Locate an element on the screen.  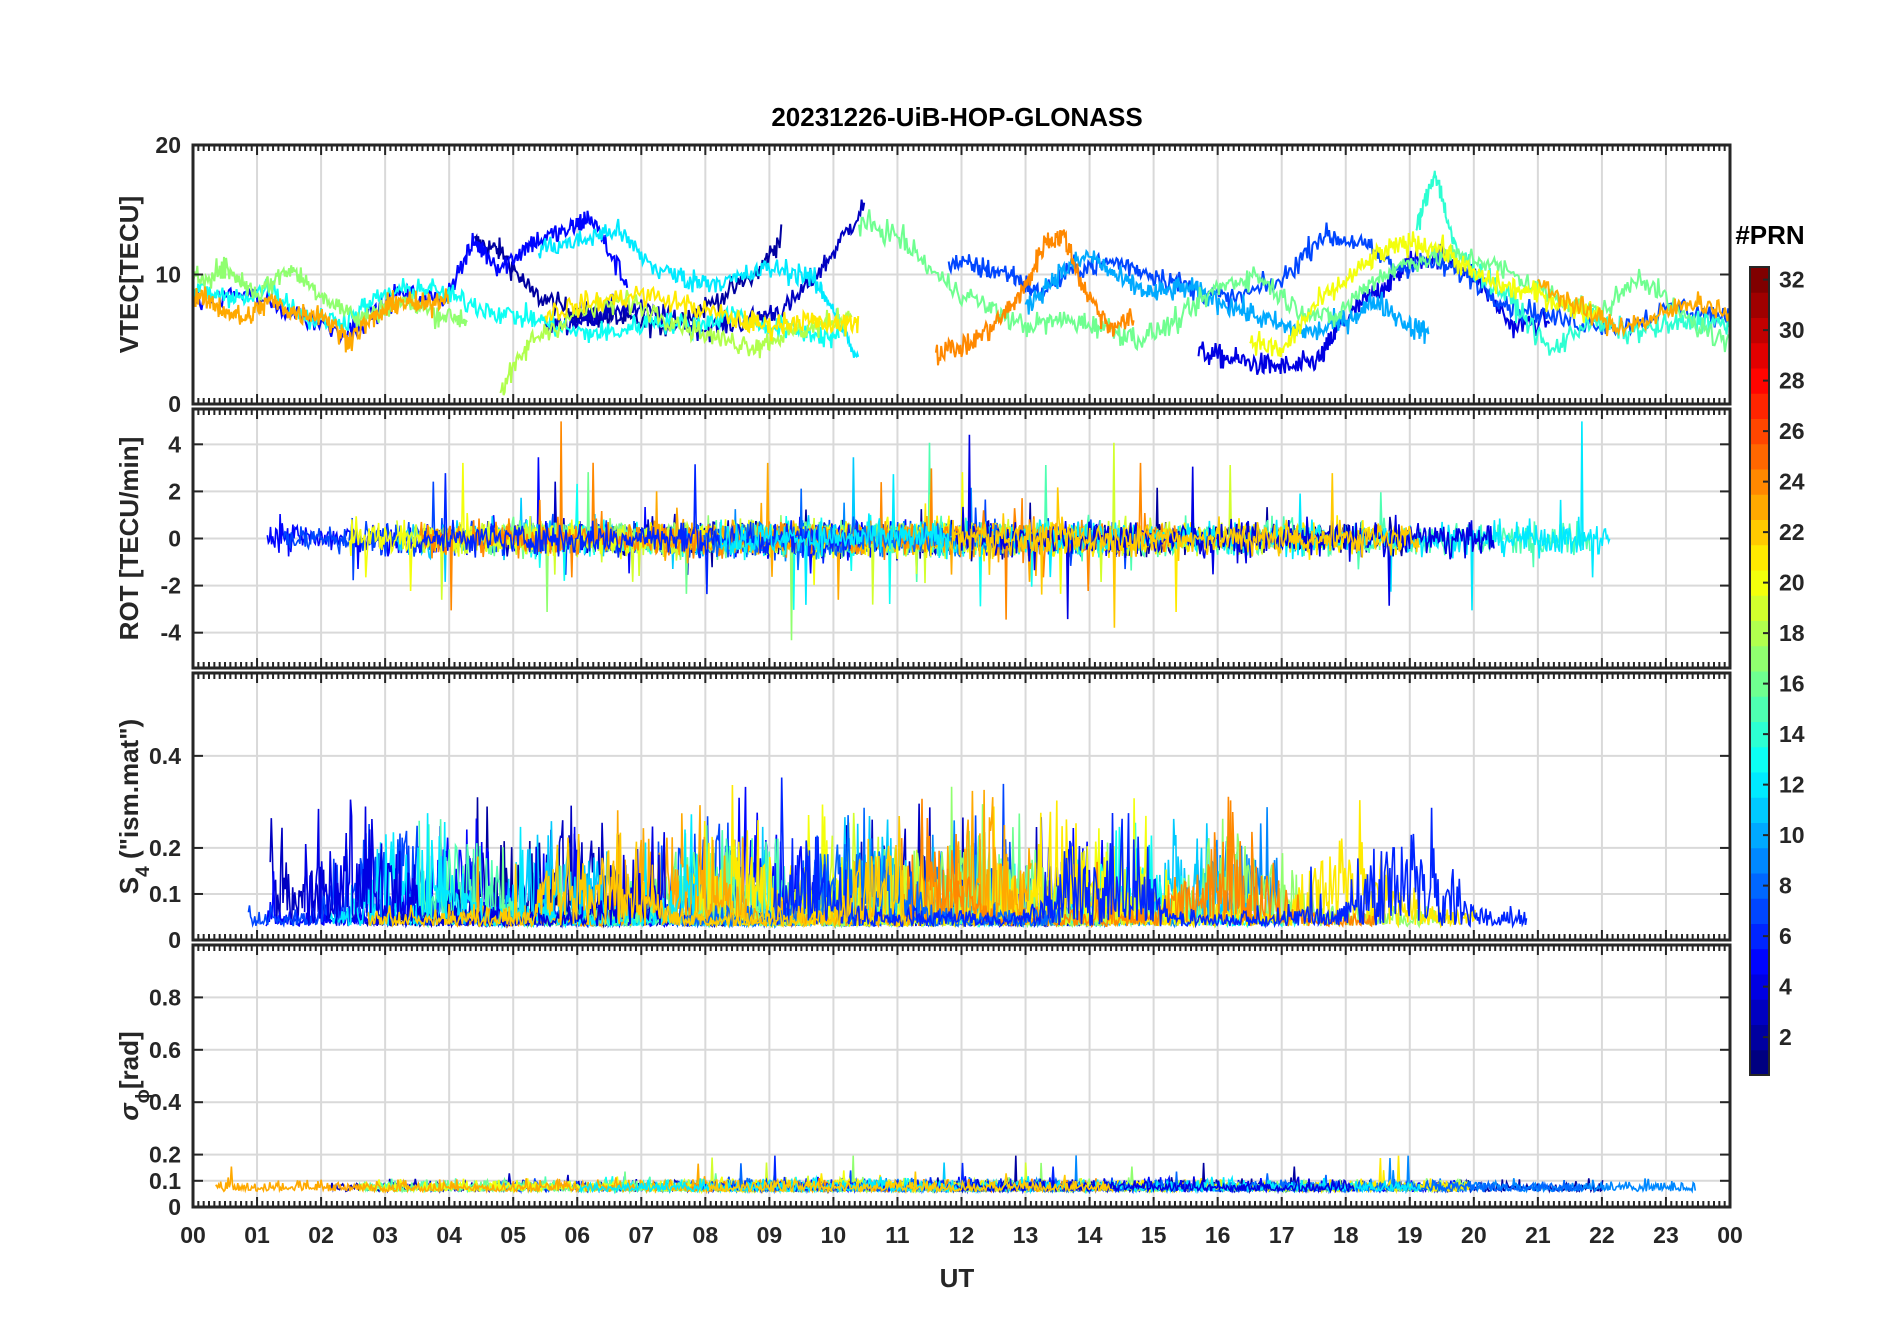
y-tick-label: 0.6 is located at coordinates (165, 1050).